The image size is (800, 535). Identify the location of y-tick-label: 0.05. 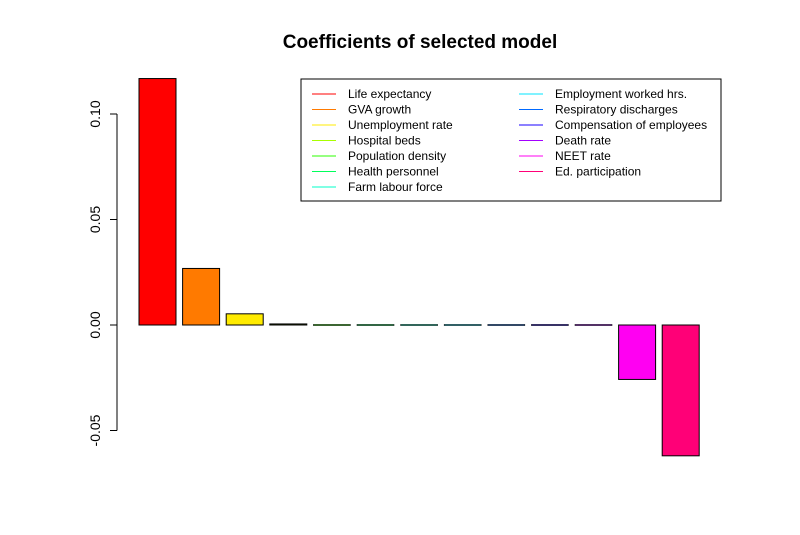
(95, 219).